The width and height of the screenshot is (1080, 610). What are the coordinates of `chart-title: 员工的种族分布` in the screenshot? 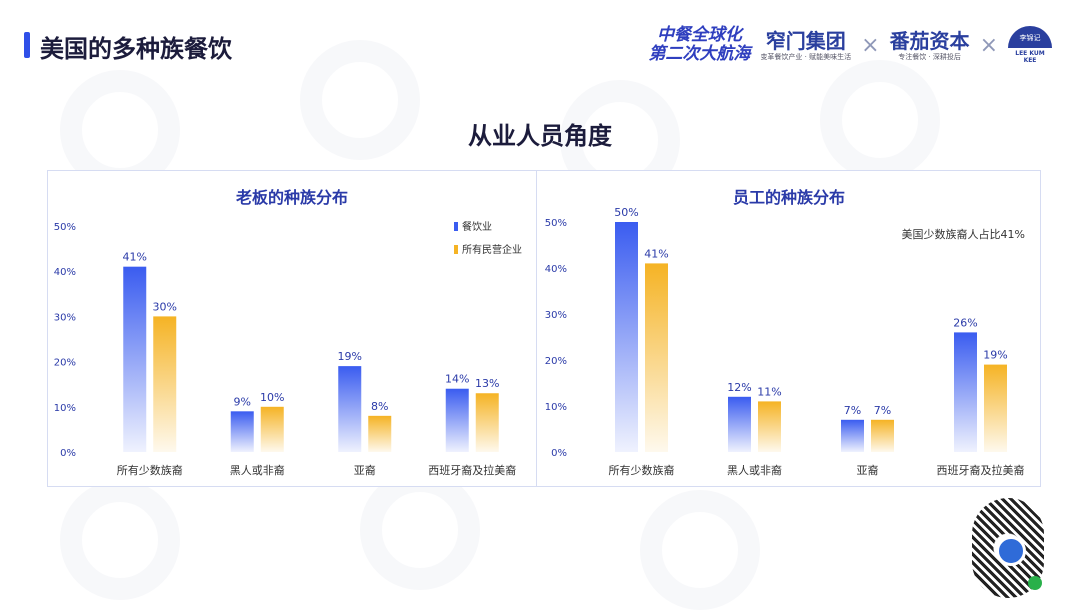 It's located at (789, 197).